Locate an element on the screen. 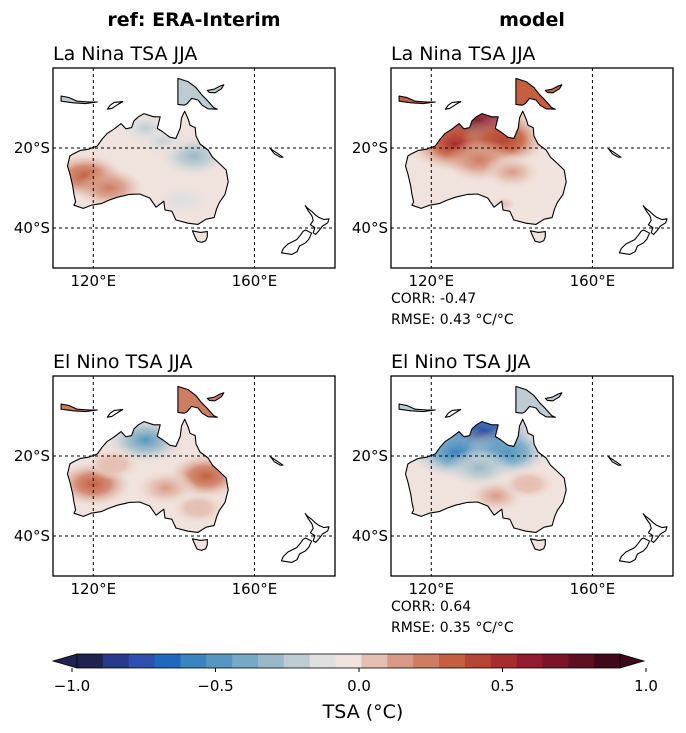 This screenshot has width=686, height=733. rmse-label: RMSE: 0.43 °C/°C is located at coordinates (452, 320).